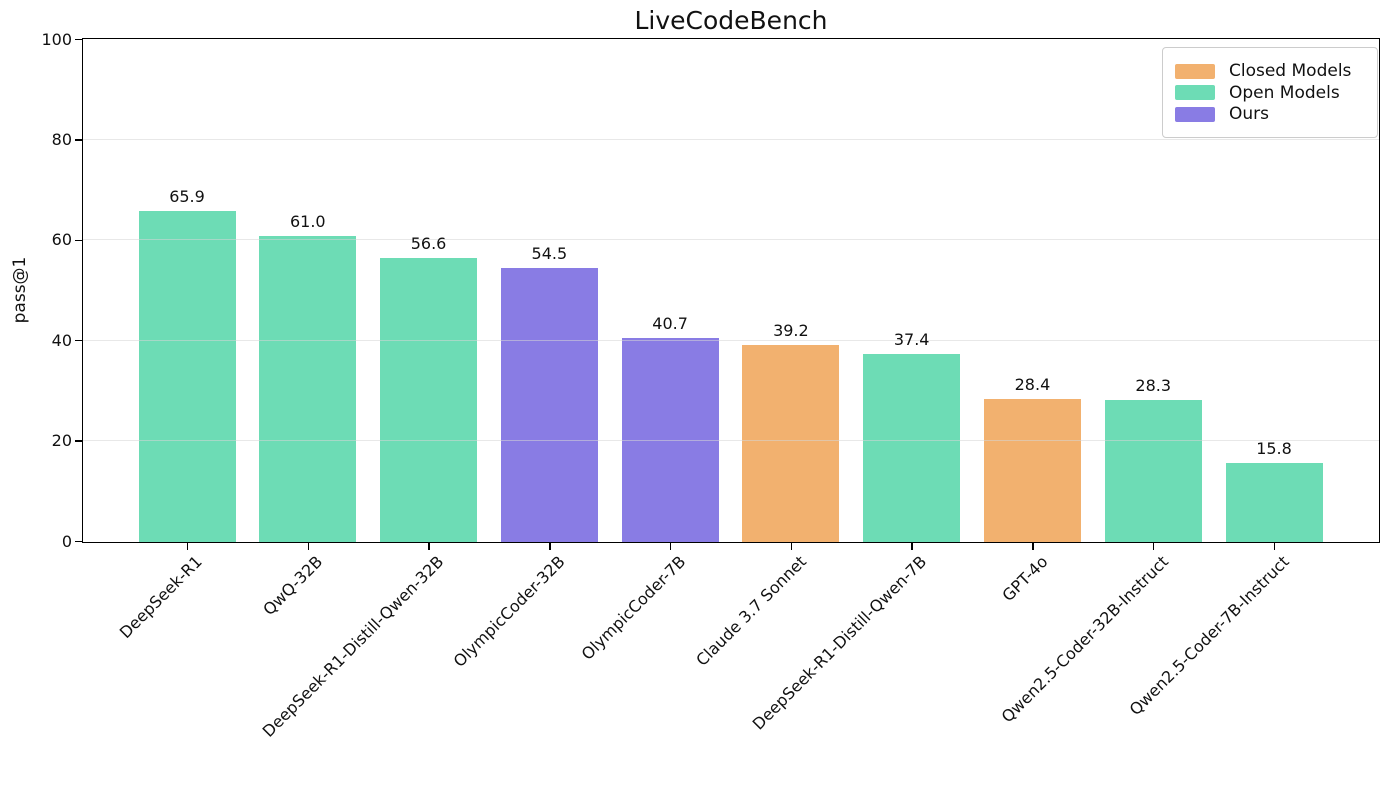  What do you see at coordinates (1025, 579) in the screenshot?
I see `x-tick-label-GPT-4o: GPT-4o` at bounding box center [1025, 579].